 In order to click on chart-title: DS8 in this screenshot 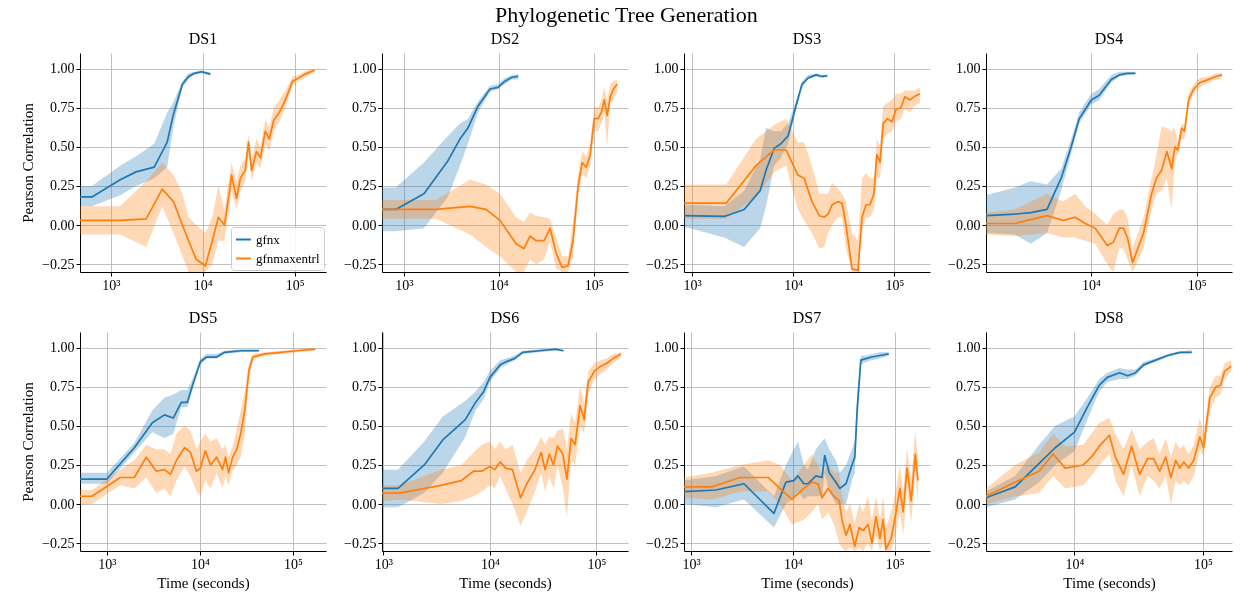, I will do `click(1109, 317)`.